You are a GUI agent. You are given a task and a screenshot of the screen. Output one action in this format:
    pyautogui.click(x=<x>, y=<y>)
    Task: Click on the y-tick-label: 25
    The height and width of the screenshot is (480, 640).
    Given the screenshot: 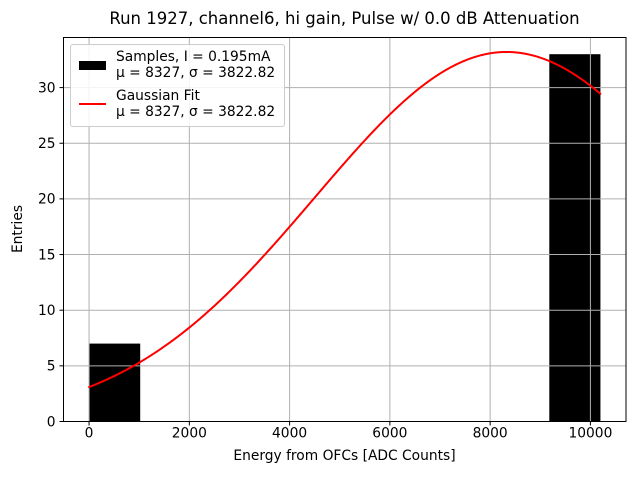 What is the action you would take?
    pyautogui.click(x=47, y=144)
    